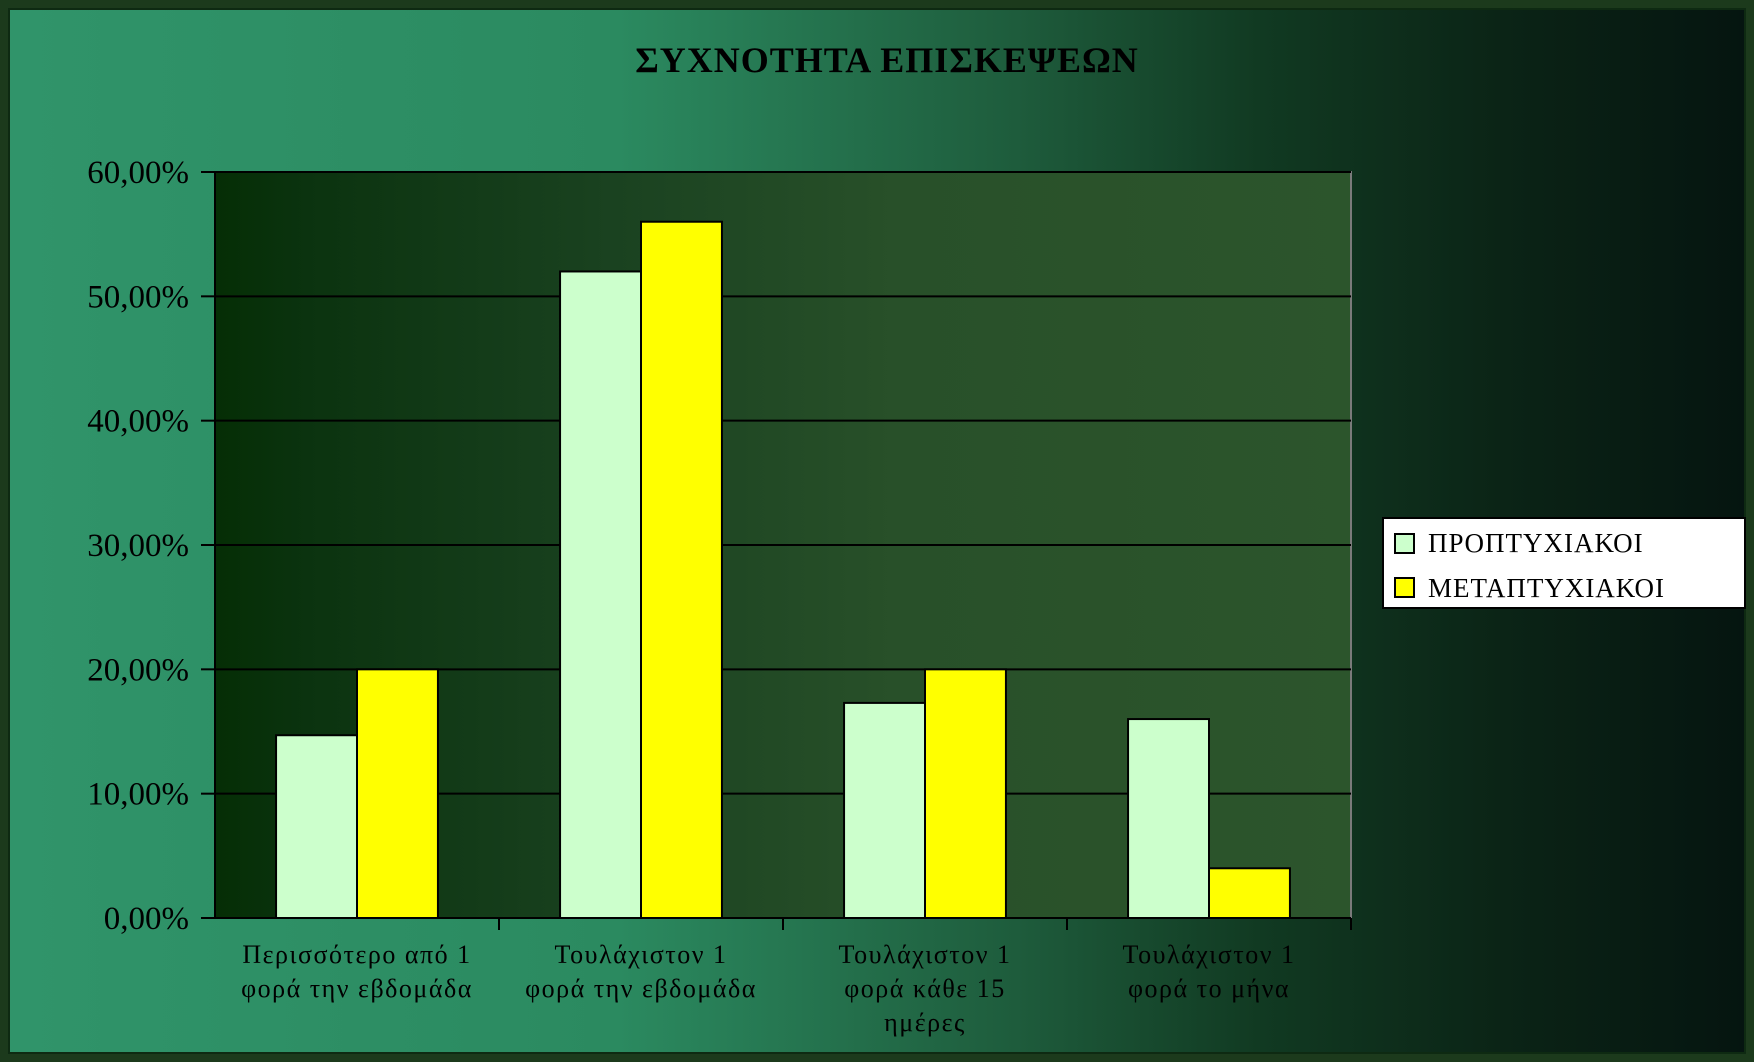  I want to click on x-category-label: φορά το μήνα, so click(1209, 988).